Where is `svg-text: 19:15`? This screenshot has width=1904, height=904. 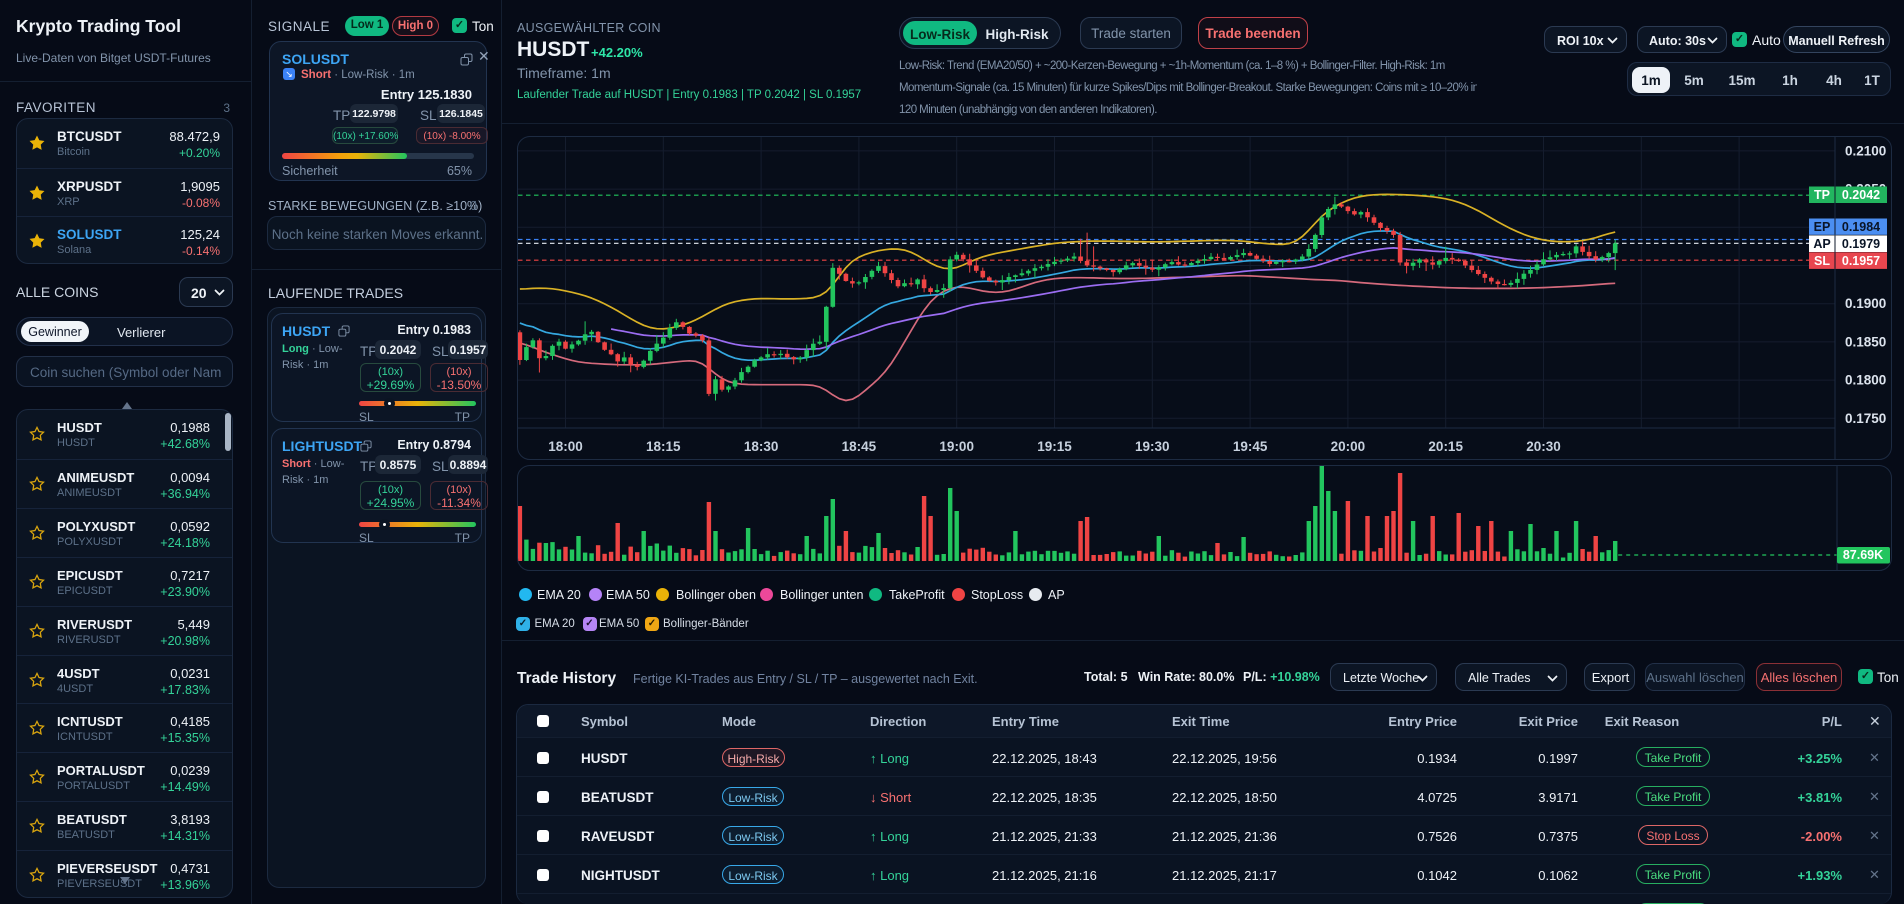 svg-text: 19:15 is located at coordinates (1054, 446).